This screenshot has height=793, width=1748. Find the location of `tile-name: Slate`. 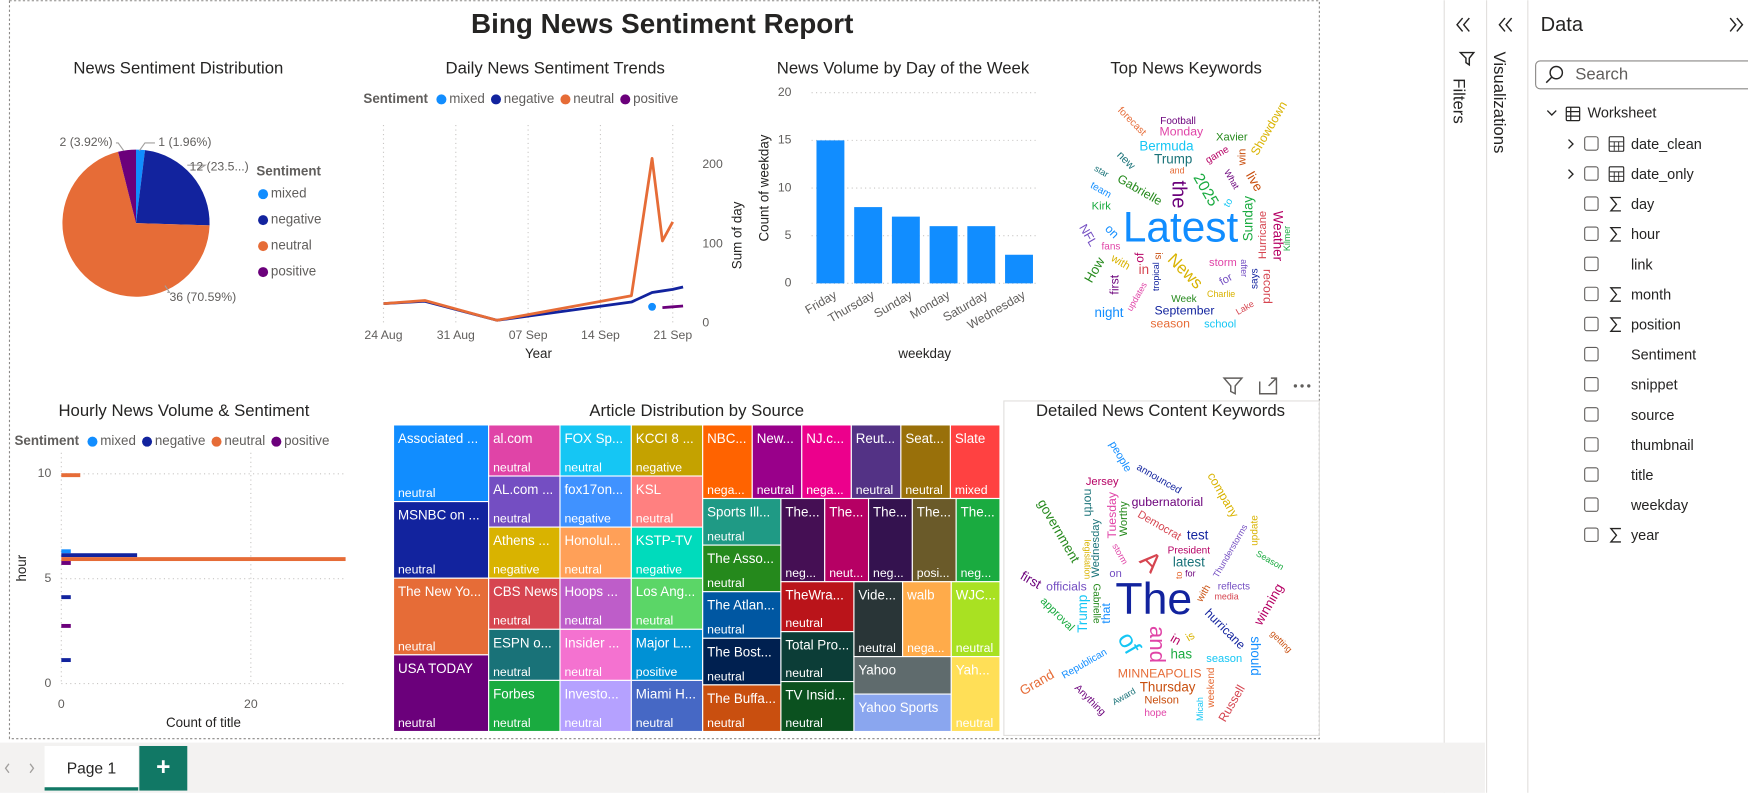

tile-name: Slate is located at coordinates (970, 438).